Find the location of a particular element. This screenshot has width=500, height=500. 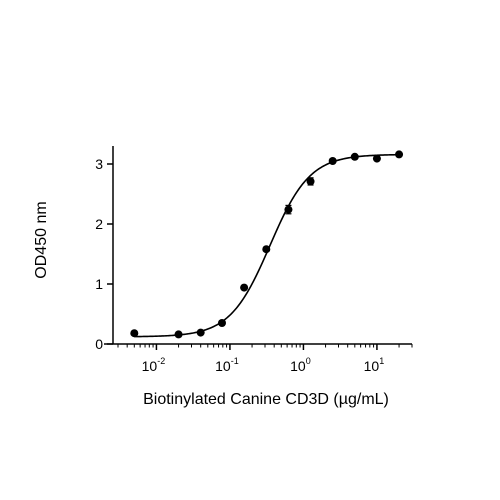

y-axis-title: OD450 nm is located at coordinates (41, 239).